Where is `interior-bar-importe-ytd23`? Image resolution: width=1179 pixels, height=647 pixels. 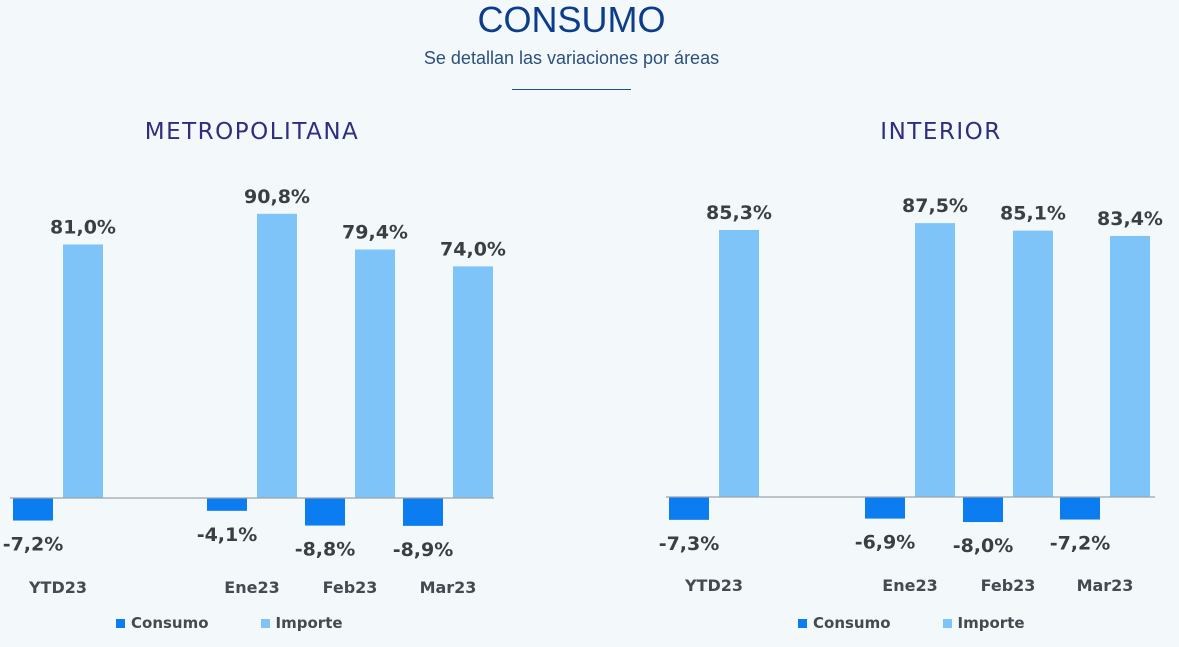 interior-bar-importe-ytd23 is located at coordinates (739, 364).